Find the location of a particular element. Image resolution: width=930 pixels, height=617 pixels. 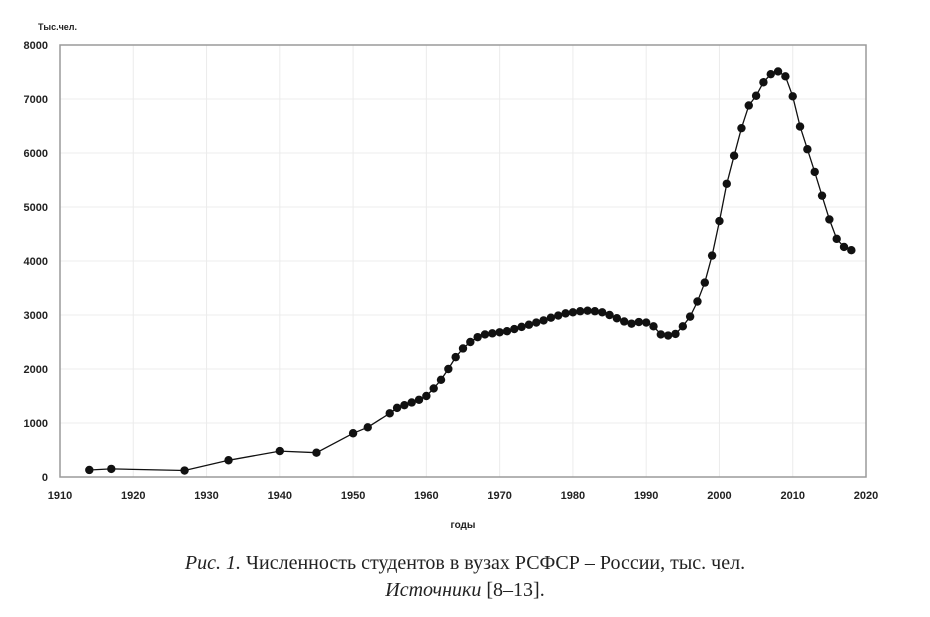

figure-sources: Источники [8–13]. is located at coordinates (465, 590).